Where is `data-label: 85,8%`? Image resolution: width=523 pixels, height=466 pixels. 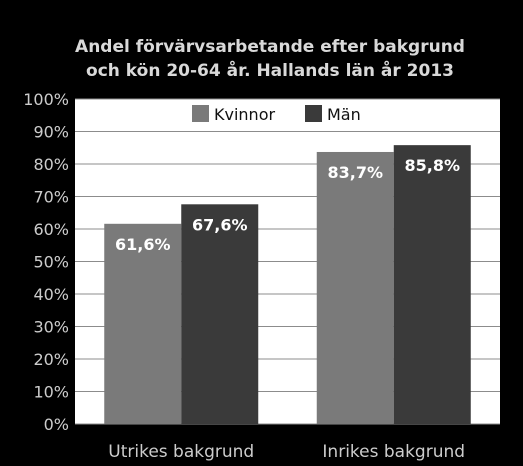
data-label: 85,8% is located at coordinates (432, 165).